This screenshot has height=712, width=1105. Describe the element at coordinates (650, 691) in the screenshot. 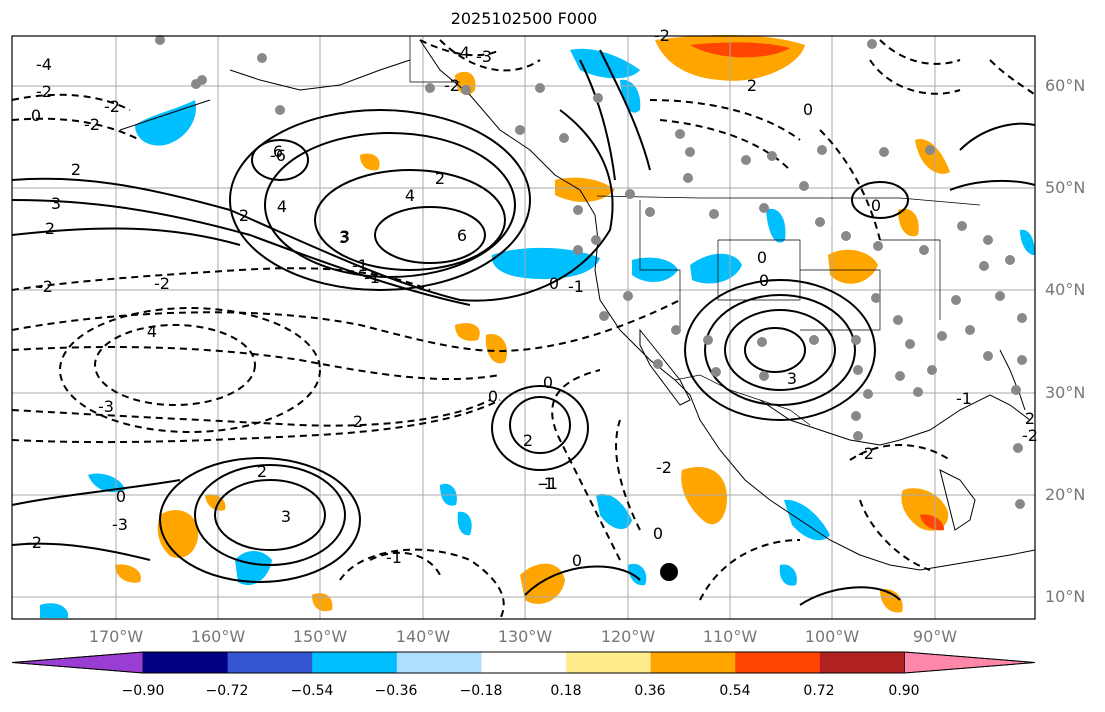

I see `colorbar-tick: 0.36` at that location.